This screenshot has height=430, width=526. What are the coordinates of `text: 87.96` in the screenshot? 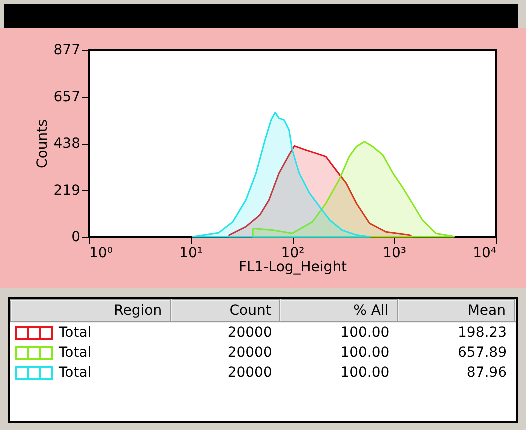 It's located at (487, 373).